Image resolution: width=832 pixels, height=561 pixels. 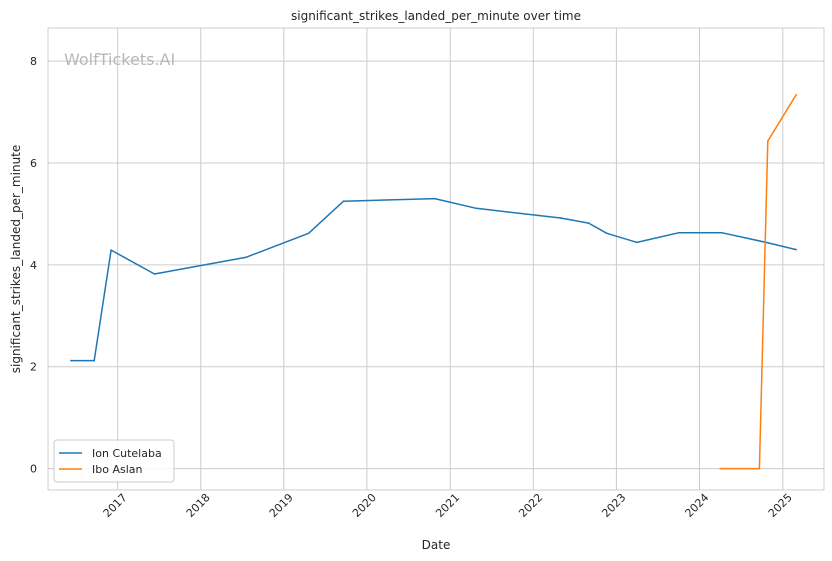 I want to click on y-tick-label: 2, so click(x=33, y=367).